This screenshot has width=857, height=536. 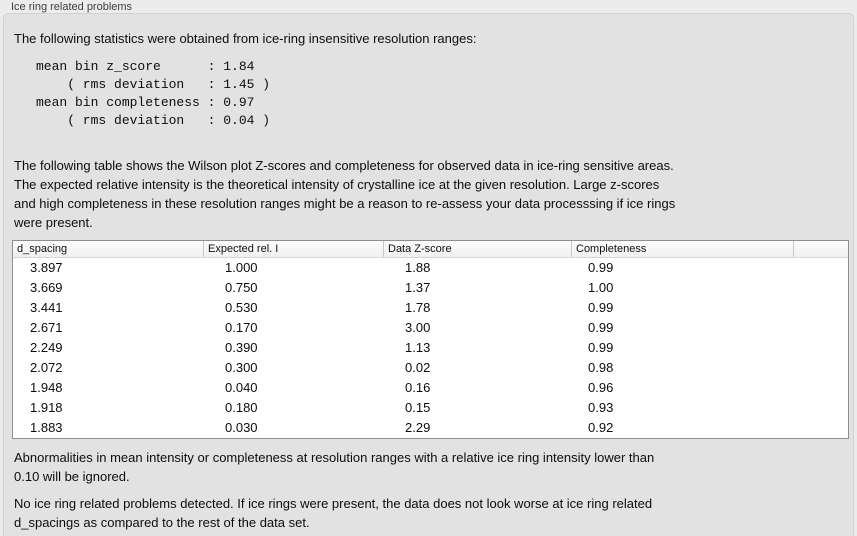 I want to click on column-header-data-z-score: Data Z-score, so click(x=477, y=249).